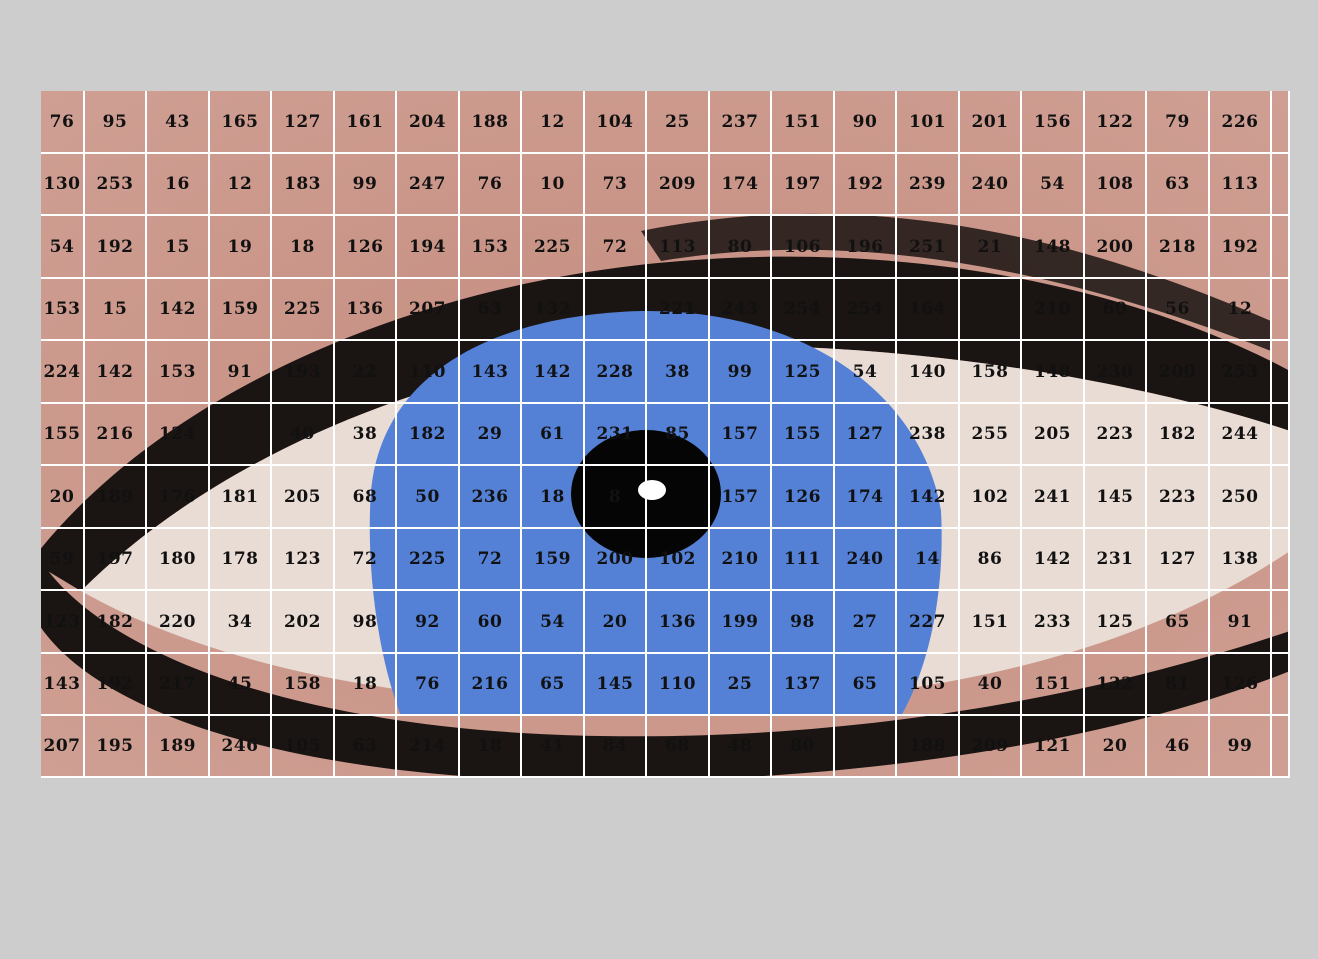  What do you see at coordinates (741, 122) in the screenshot?
I see `grid-cell: 237` at bounding box center [741, 122].